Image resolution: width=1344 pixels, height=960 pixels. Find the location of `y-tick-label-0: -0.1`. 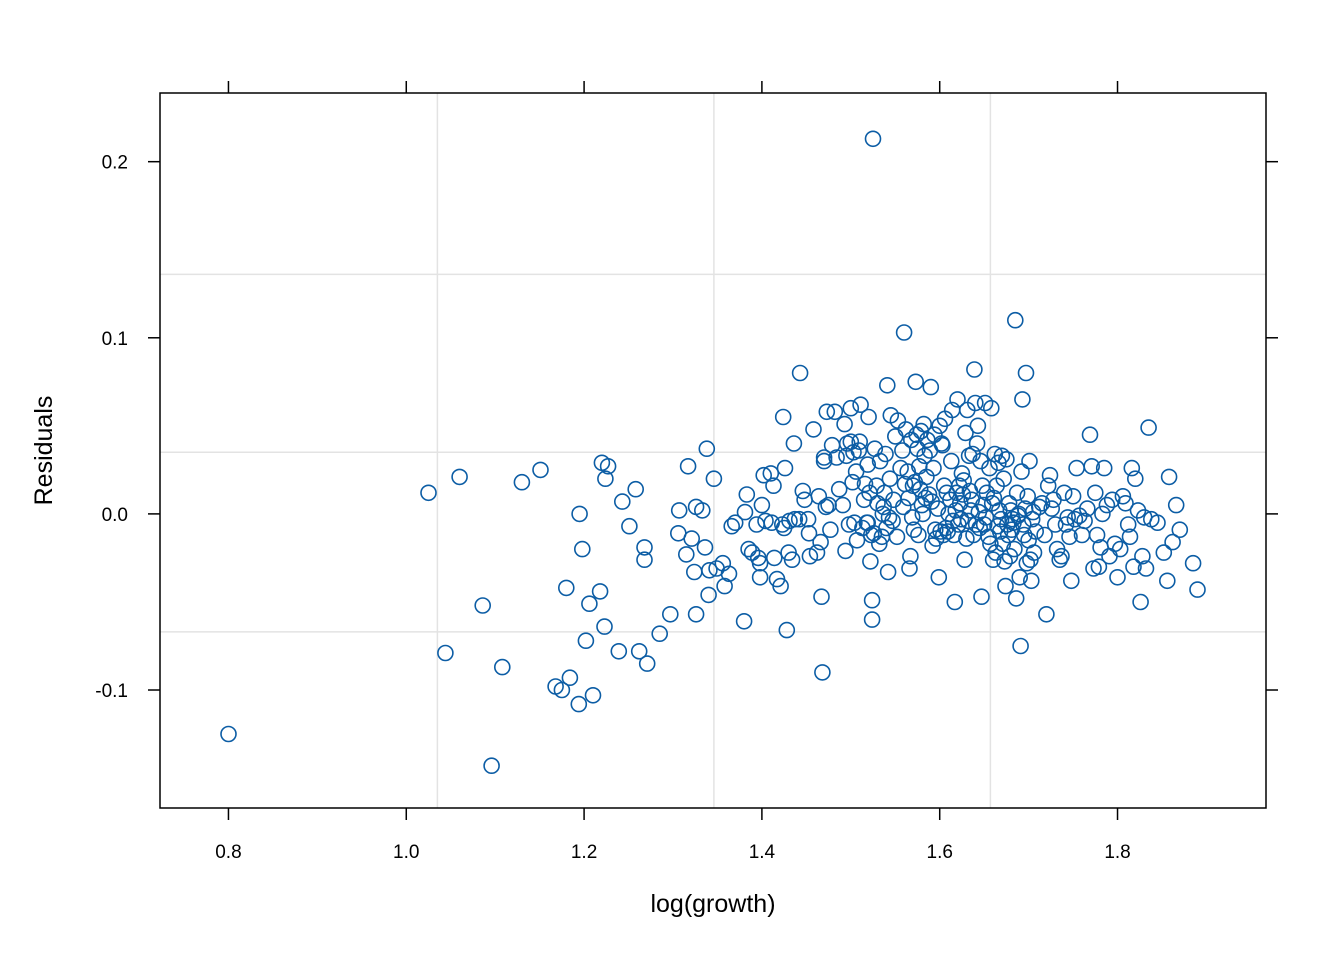

y-tick-label-0: -0.1 is located at coordinates (111, 691).